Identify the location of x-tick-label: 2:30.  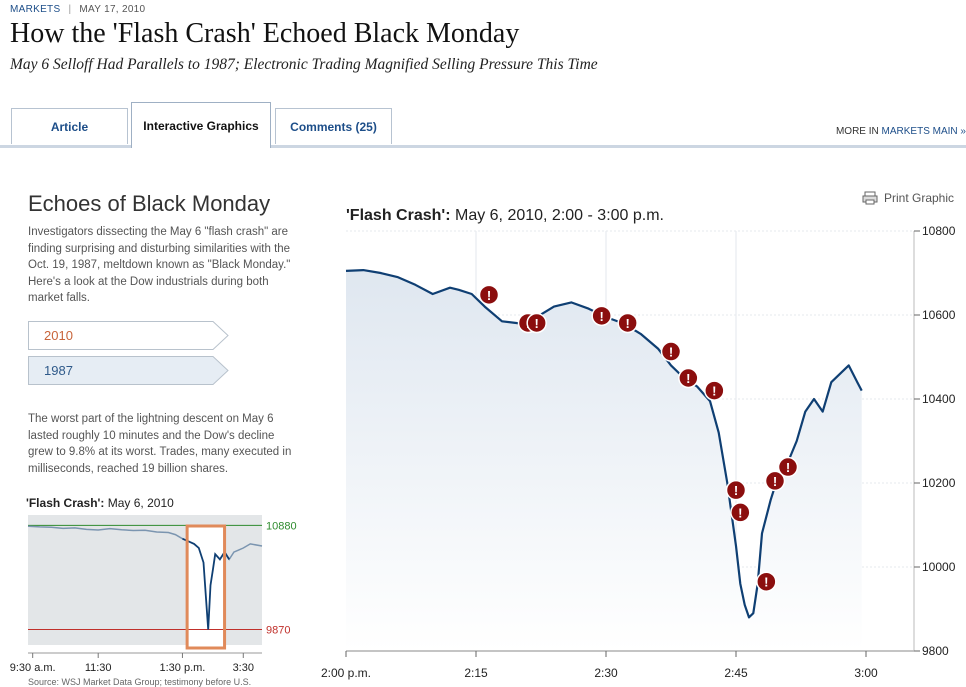
(606, 673).